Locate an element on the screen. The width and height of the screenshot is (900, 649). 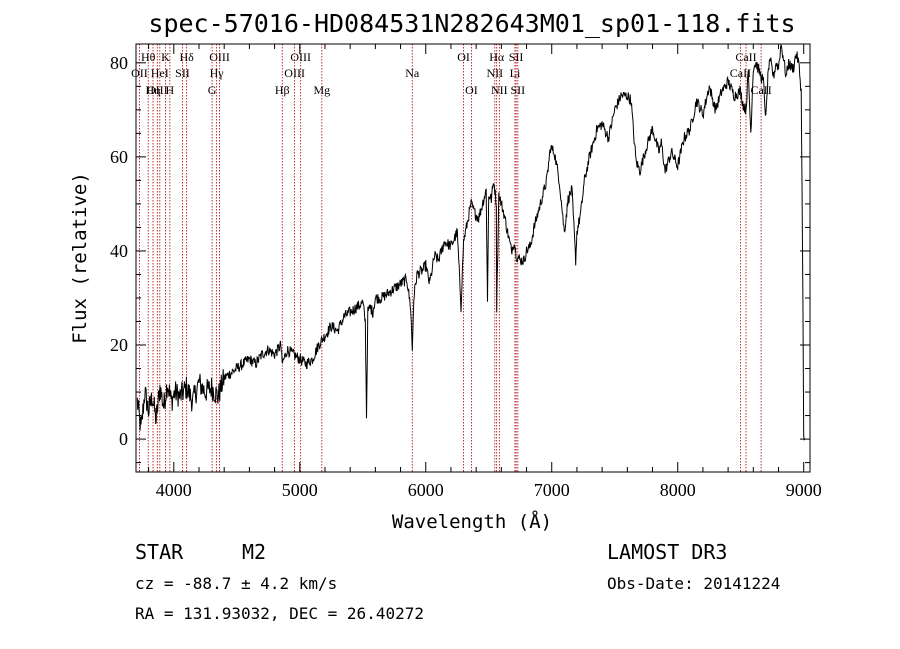
line-label: G is located at coordinates (212, 90).